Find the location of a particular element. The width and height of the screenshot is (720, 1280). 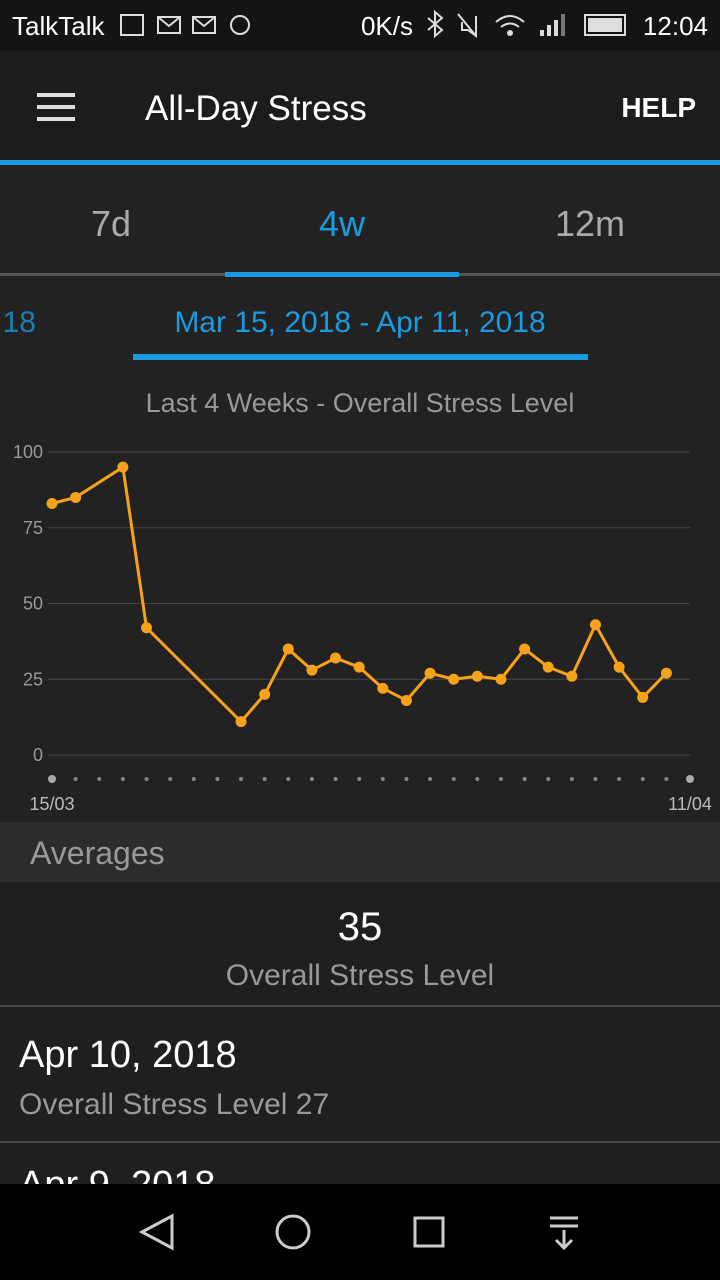

clock: 12:04 is located at coordinates (675, 26).